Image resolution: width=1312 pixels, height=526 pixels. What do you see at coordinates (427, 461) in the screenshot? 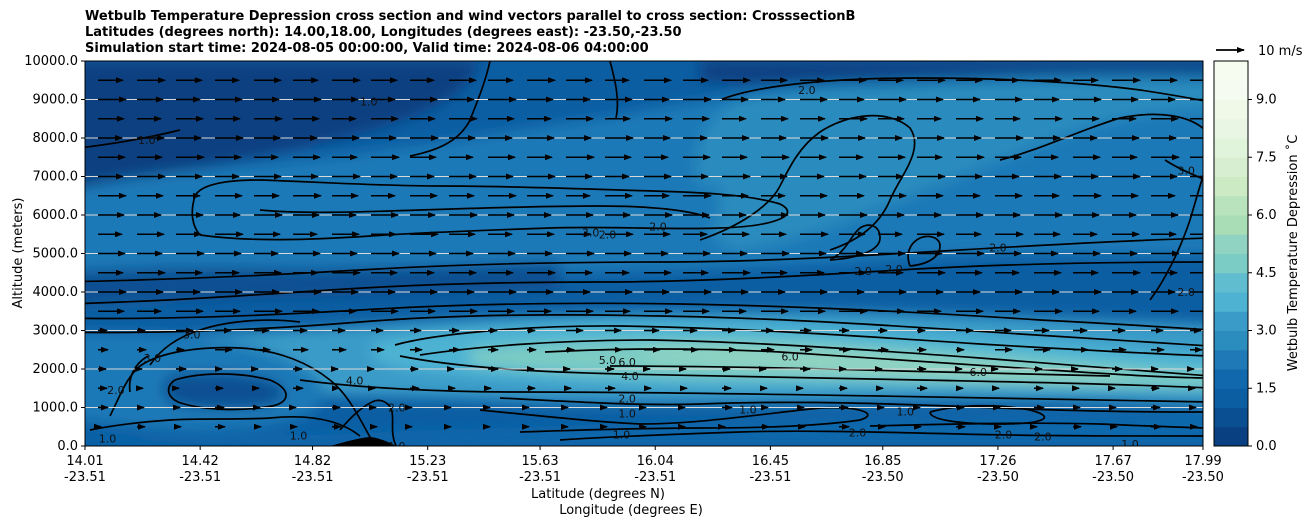
I see `x-tick-label-lat: 15.23` at bounding box center [427, 461].